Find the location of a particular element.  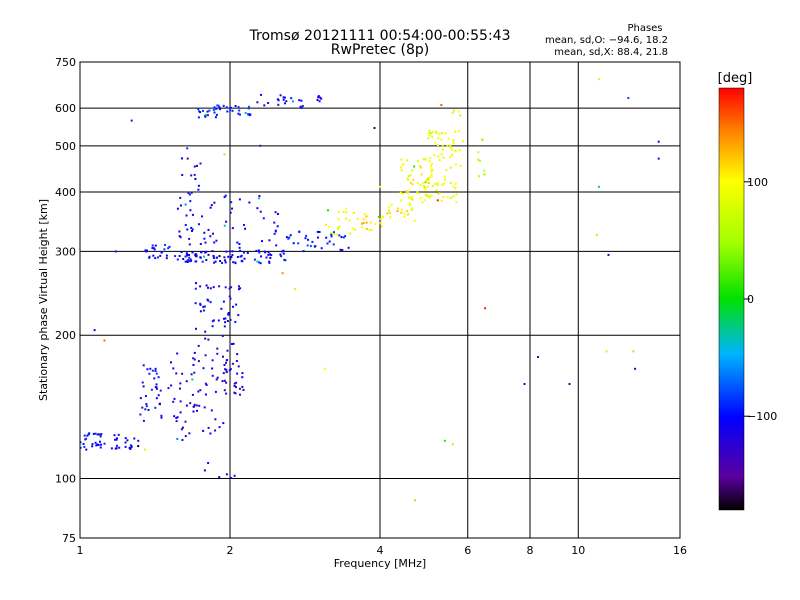

chart-title: Tromsø 20121111 00:54:00-00:55:43 is located at coordinates (380, 36).